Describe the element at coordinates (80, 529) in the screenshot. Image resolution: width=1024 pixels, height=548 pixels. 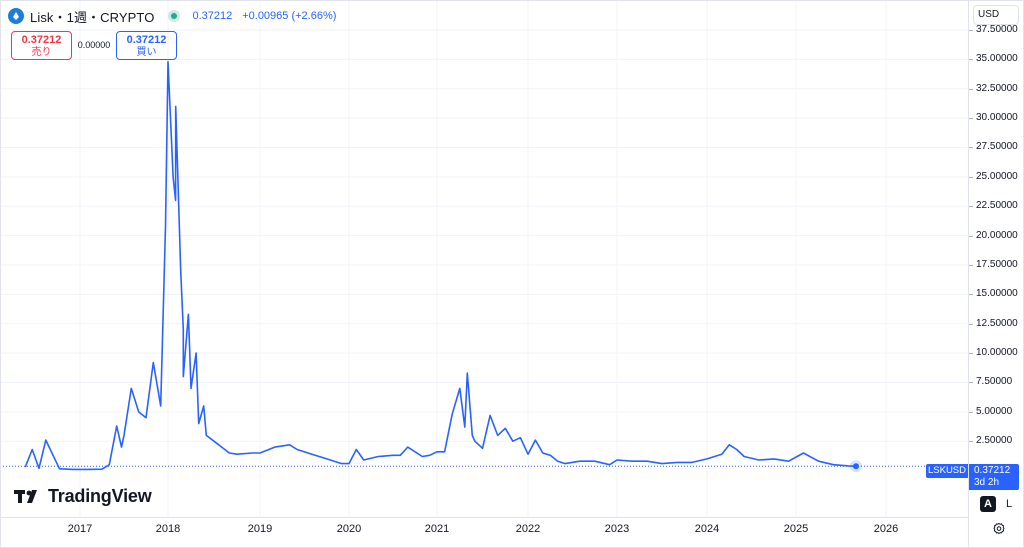
I see `x-tick-label: 2017` at that location.